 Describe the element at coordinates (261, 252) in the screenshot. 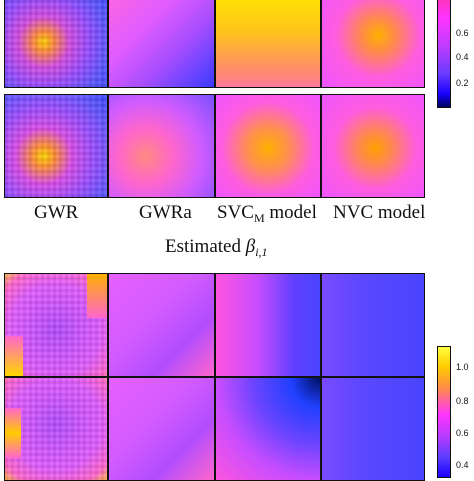

I see `caption-subscript: i,1` at that location.